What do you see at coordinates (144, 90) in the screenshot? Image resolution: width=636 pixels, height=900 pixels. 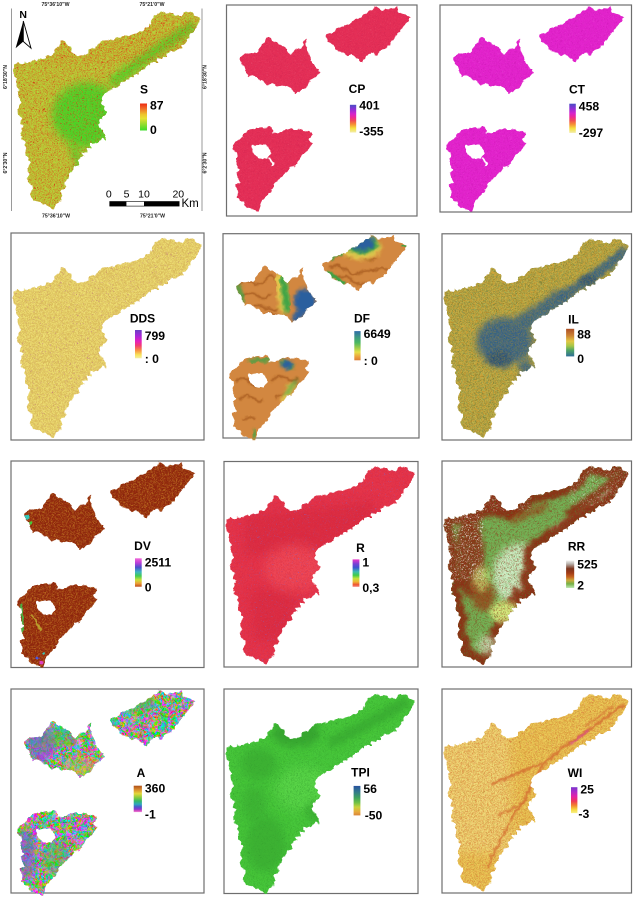 I see `svg-text: S` at bounding box center [144, 90].